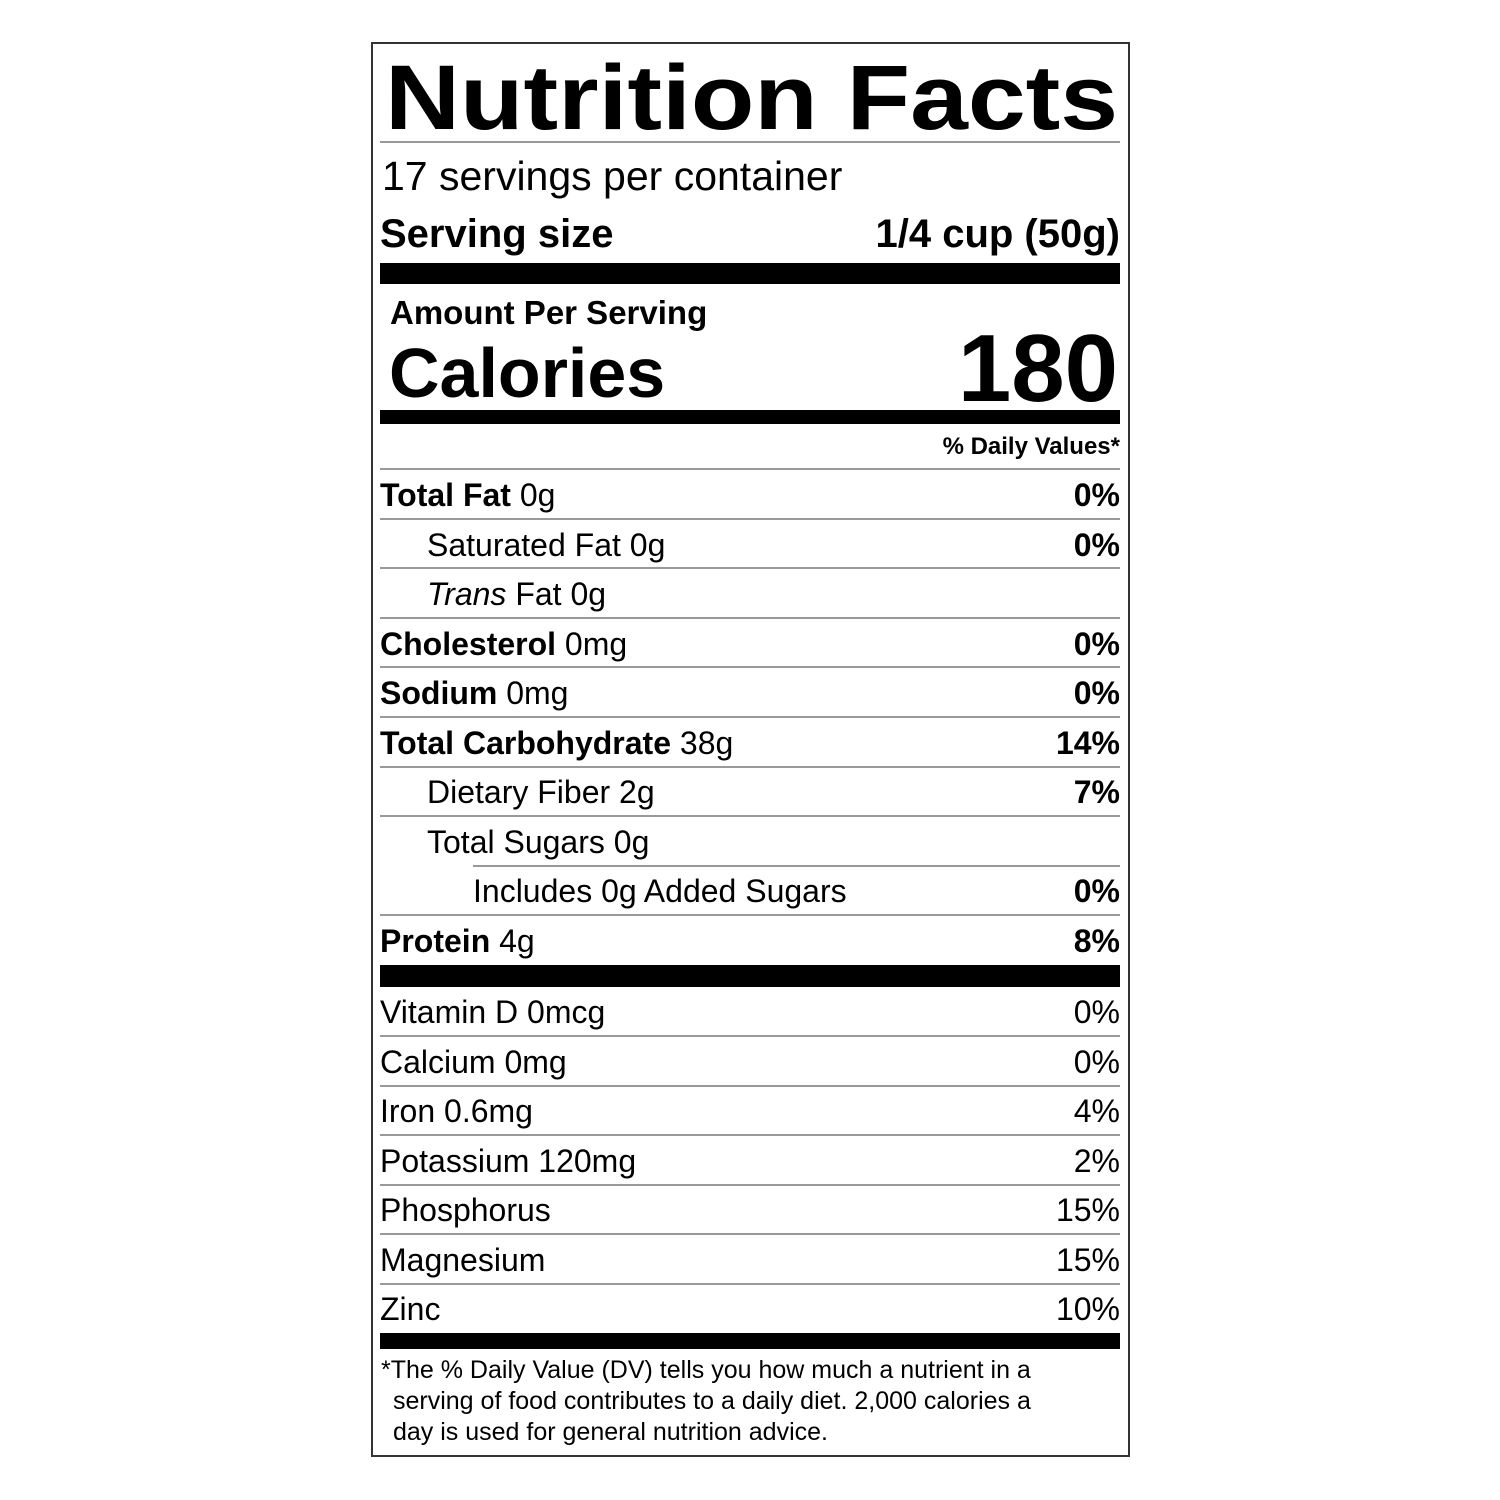  Describe the element at coordinates (456, 1110) in the screenshot. I see `vitamin-name: Iron 0.6mg` at that location.